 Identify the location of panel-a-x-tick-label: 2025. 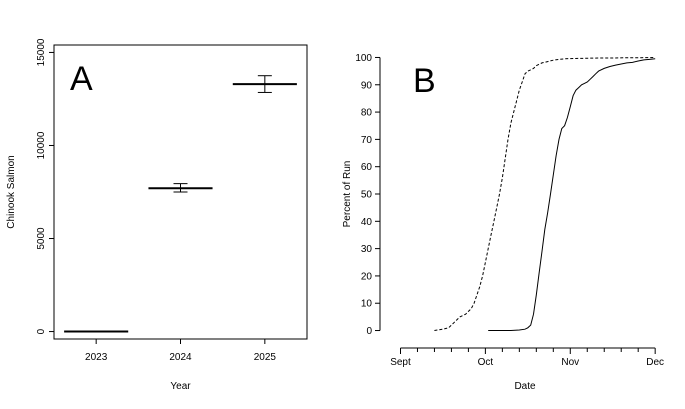
(265, 357).